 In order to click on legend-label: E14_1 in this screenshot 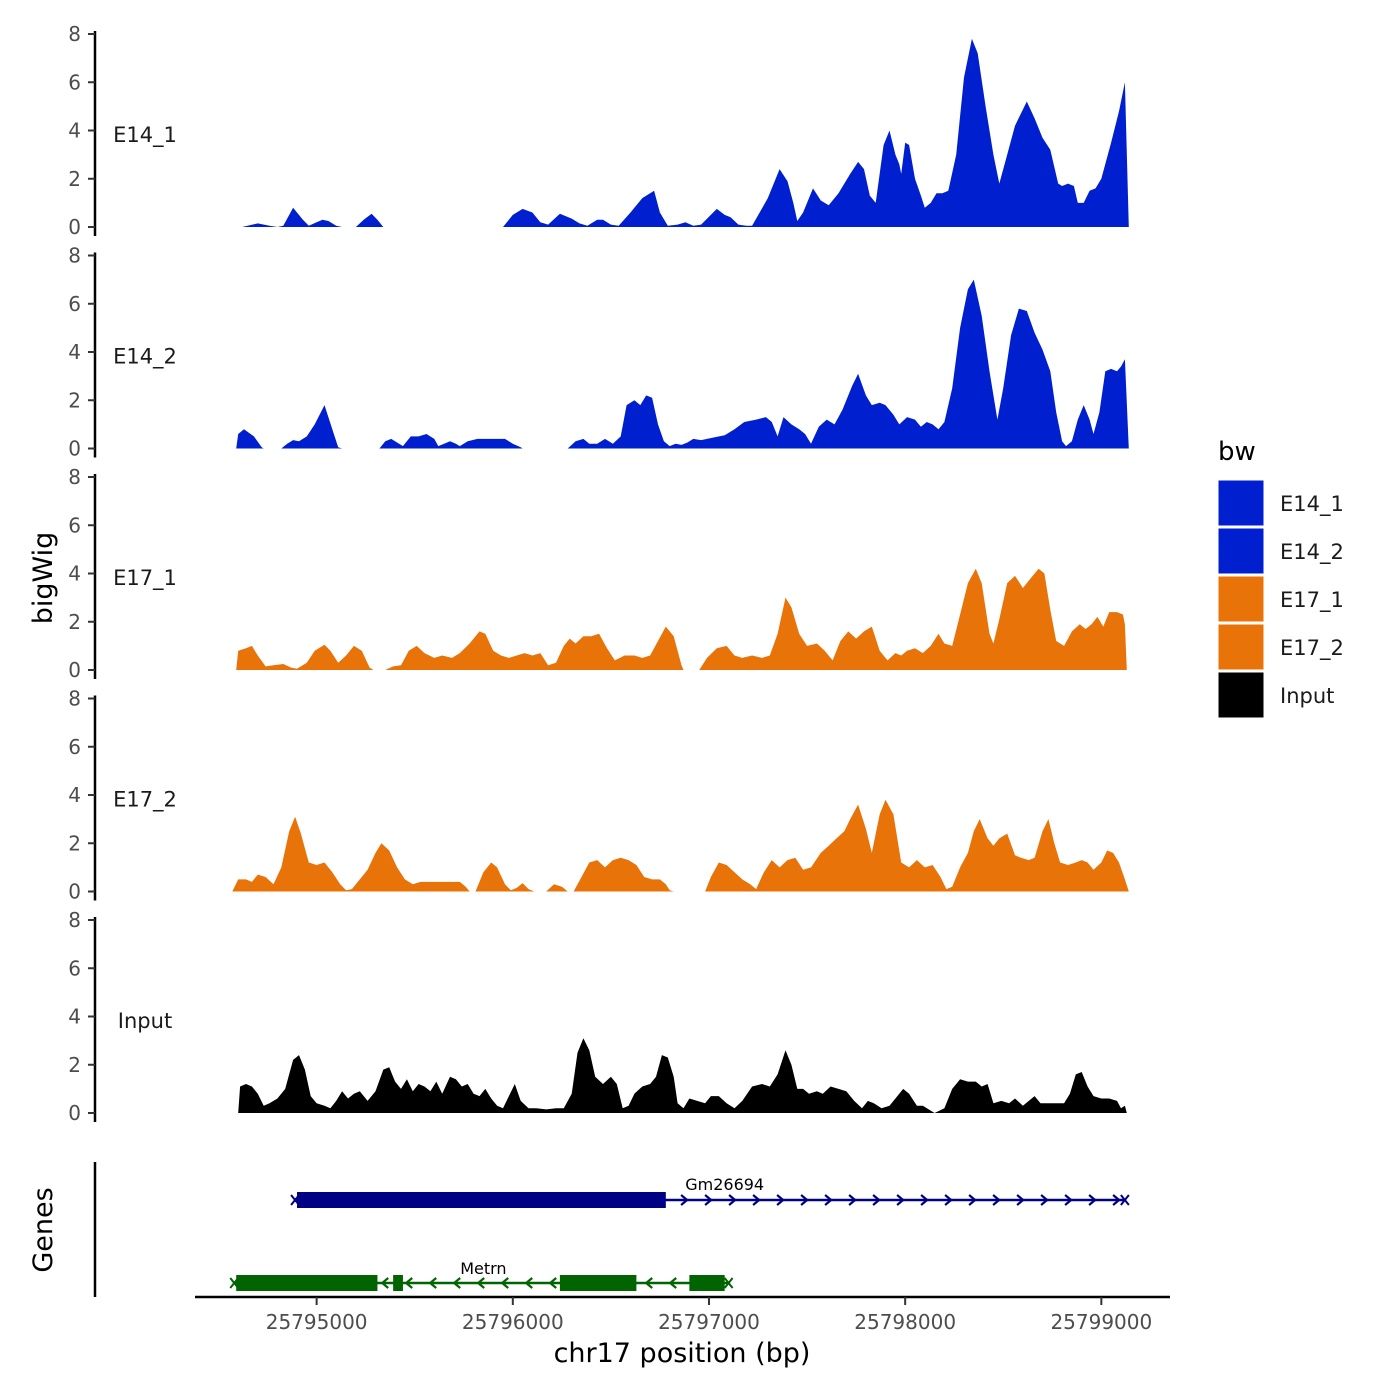, I will do `click(1312, 504)`.